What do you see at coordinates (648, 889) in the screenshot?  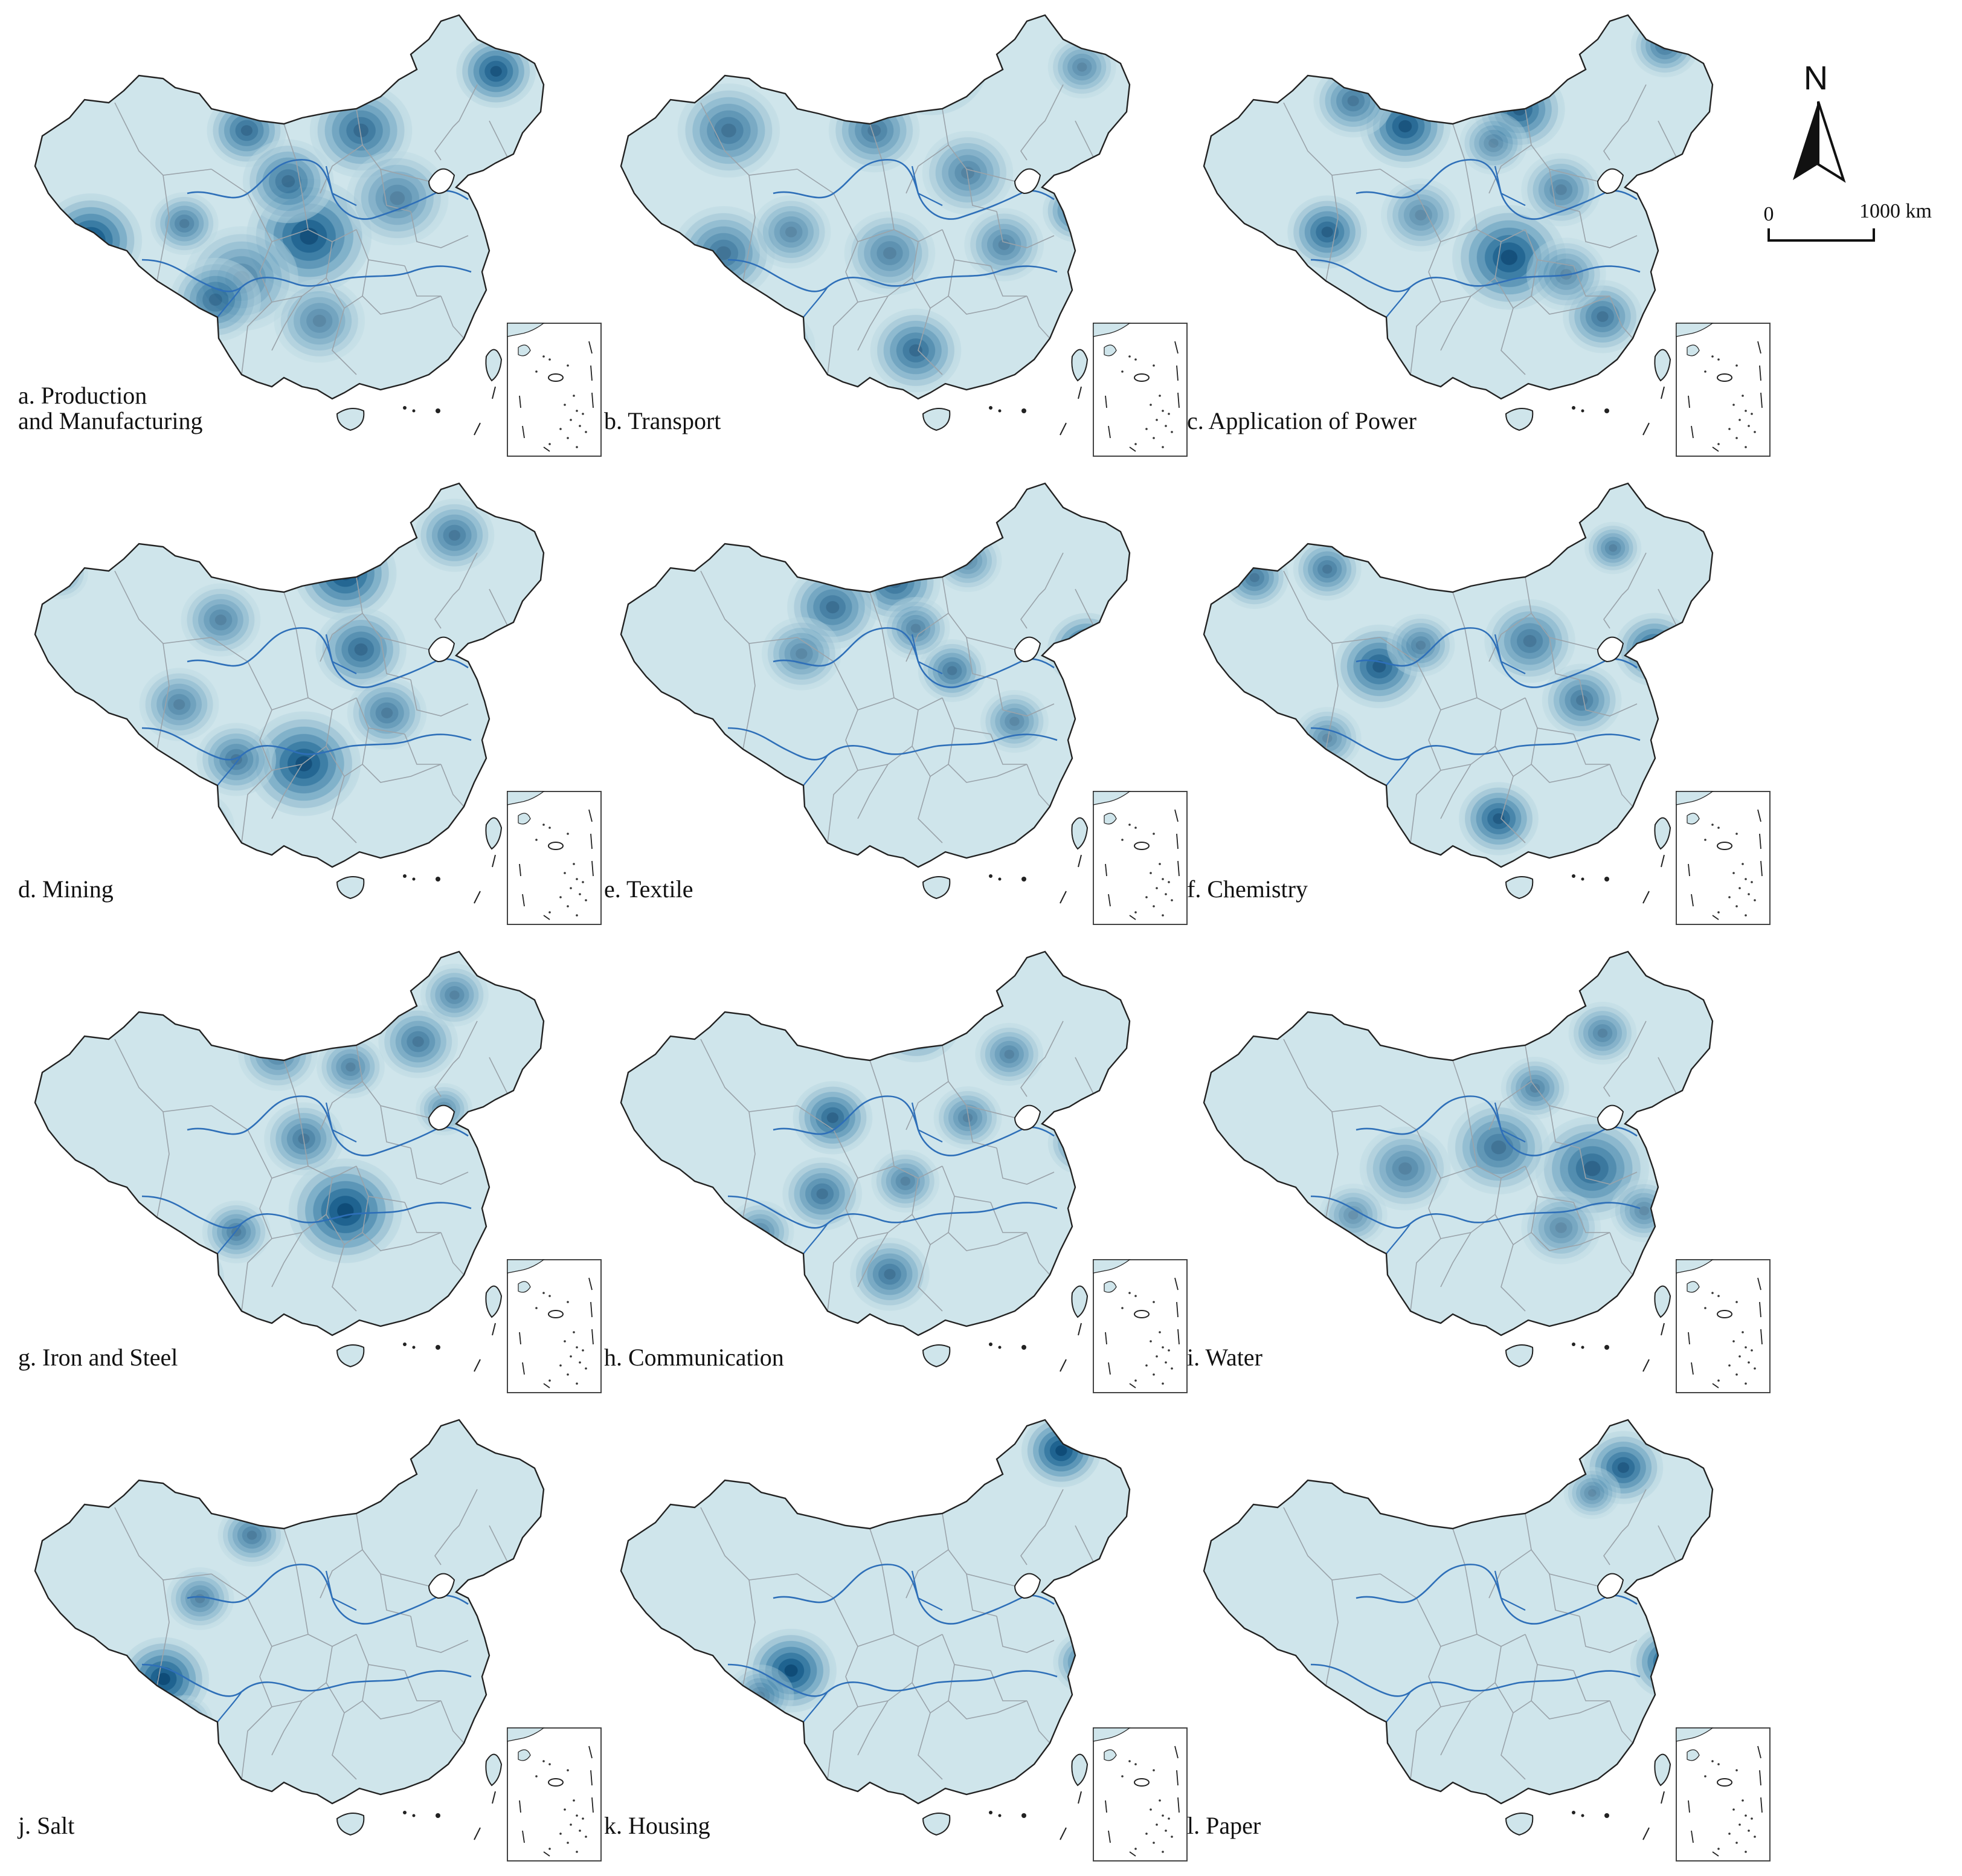 I see `panel-label-e: e. Textile` at bounding box center [648, 889].